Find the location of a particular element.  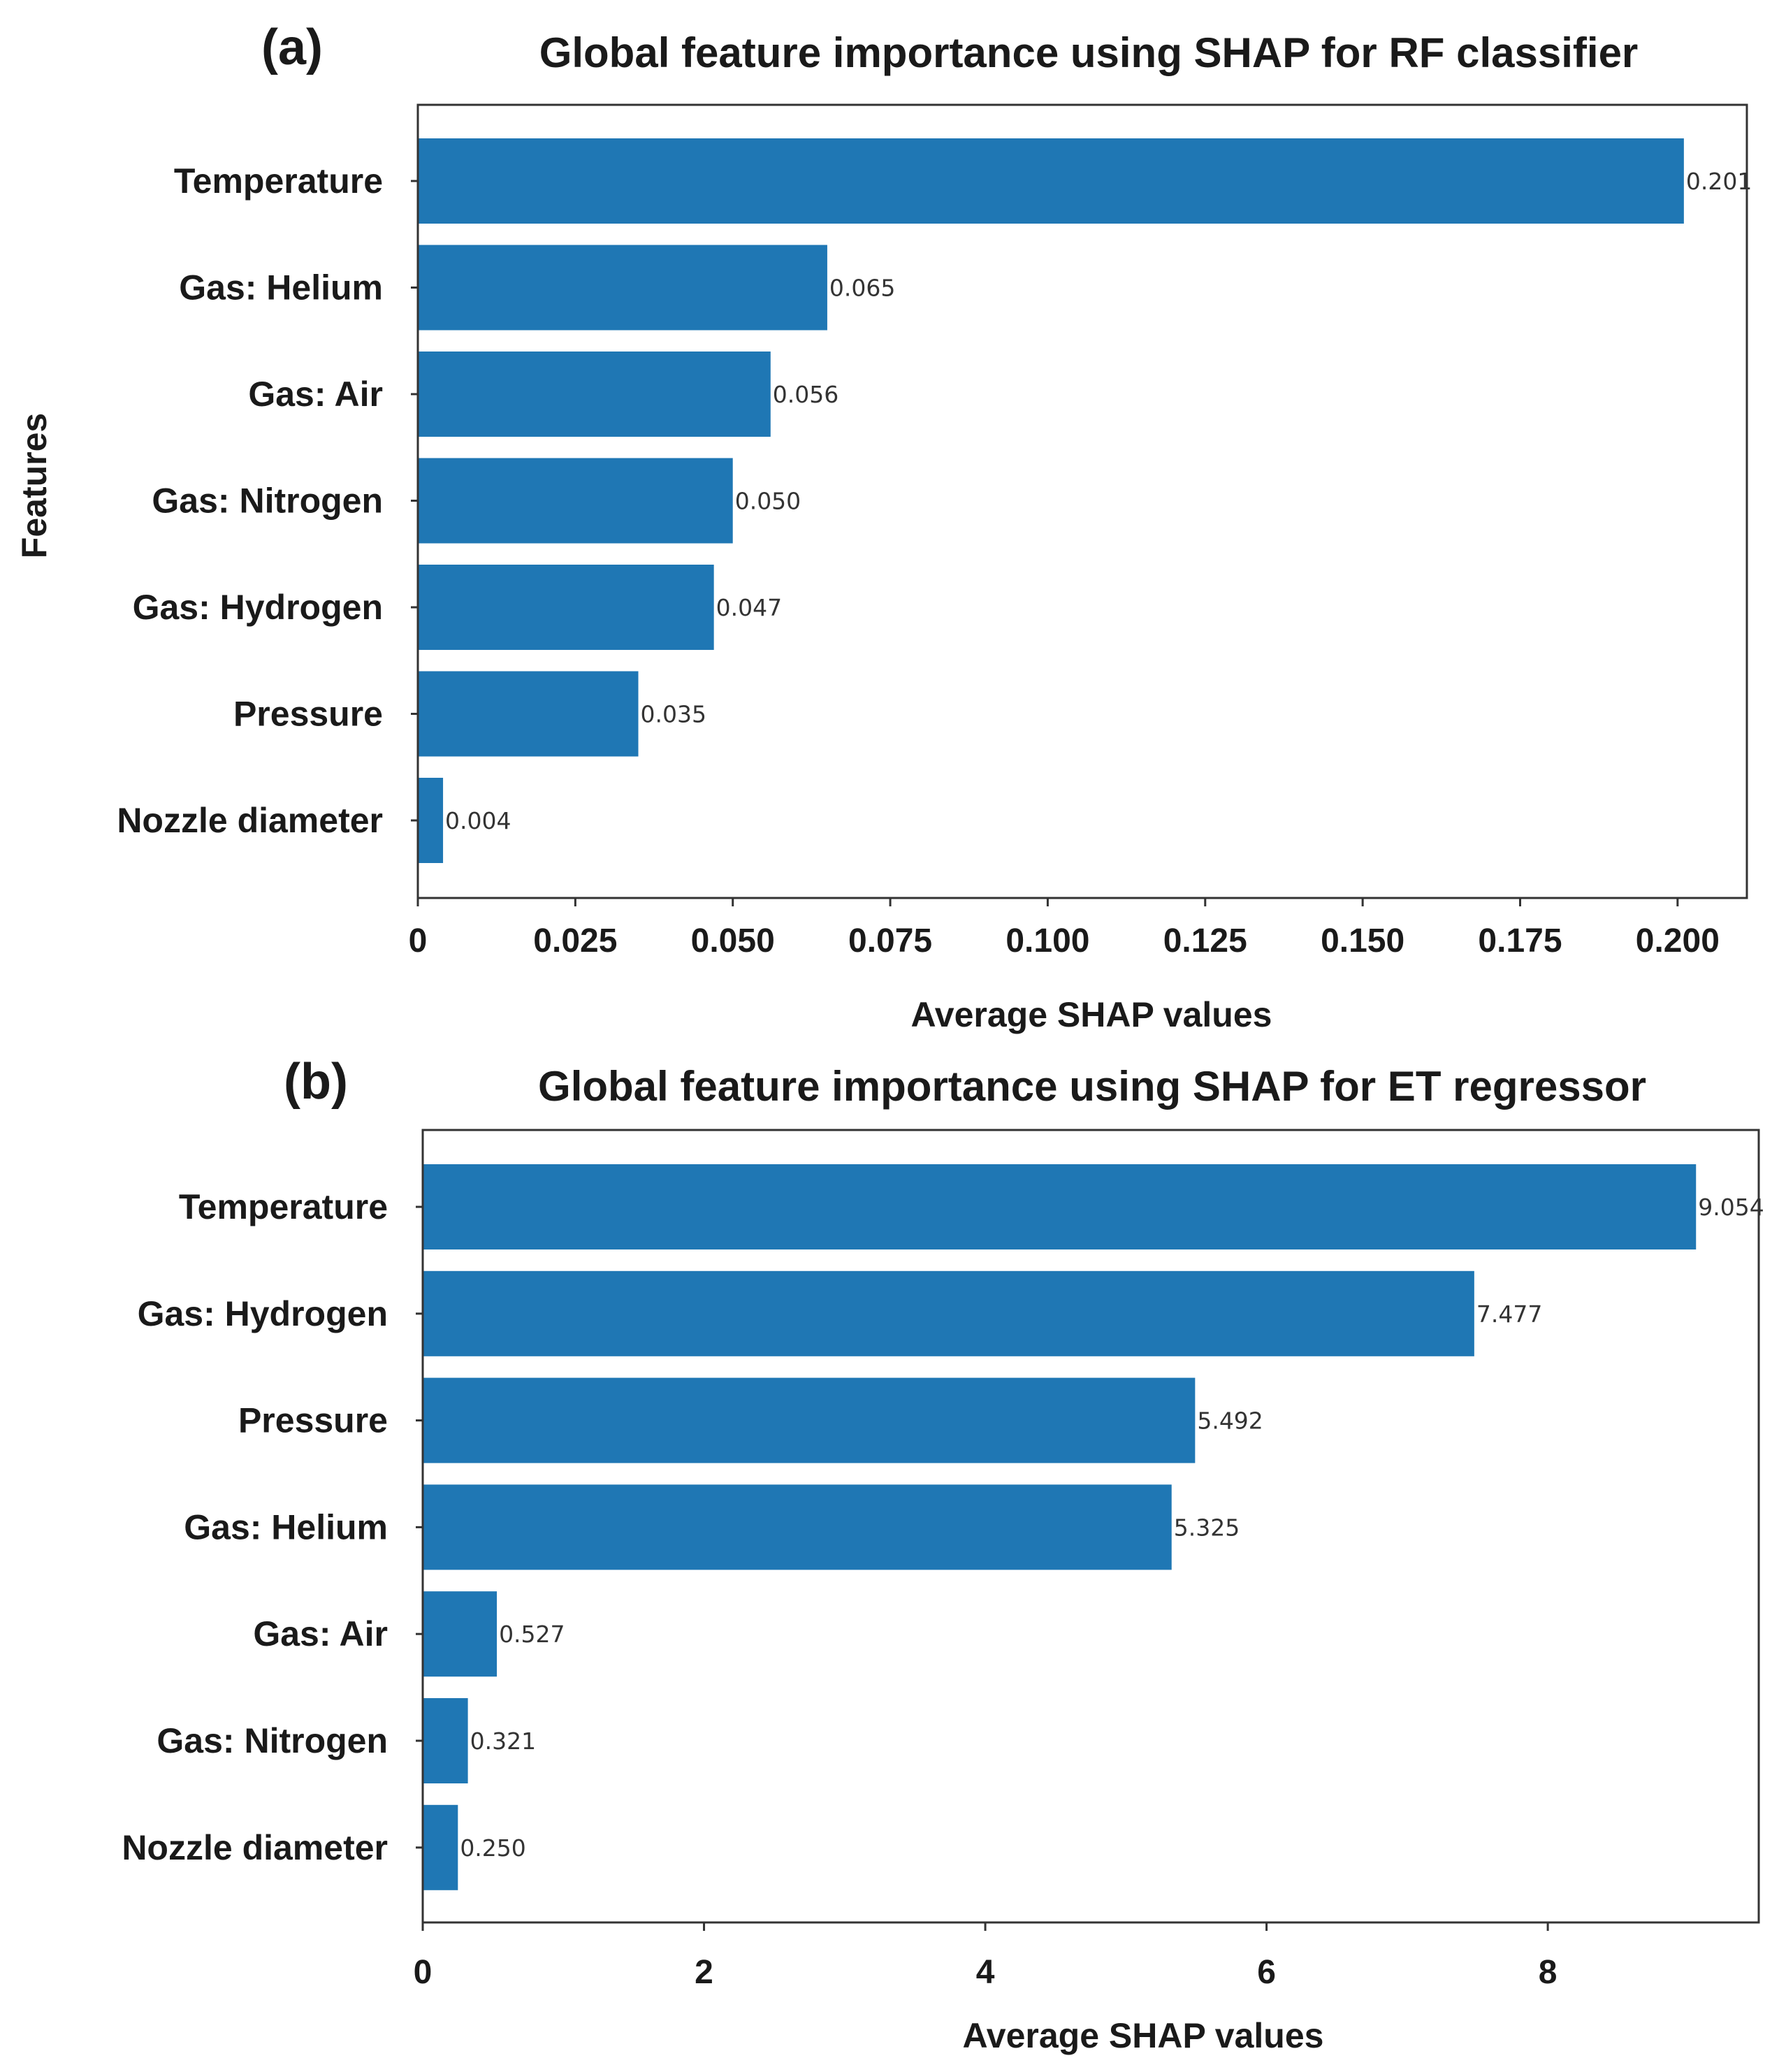

panel-a-x-tick-label: 0.200 is located at coordinates (1678, 941).